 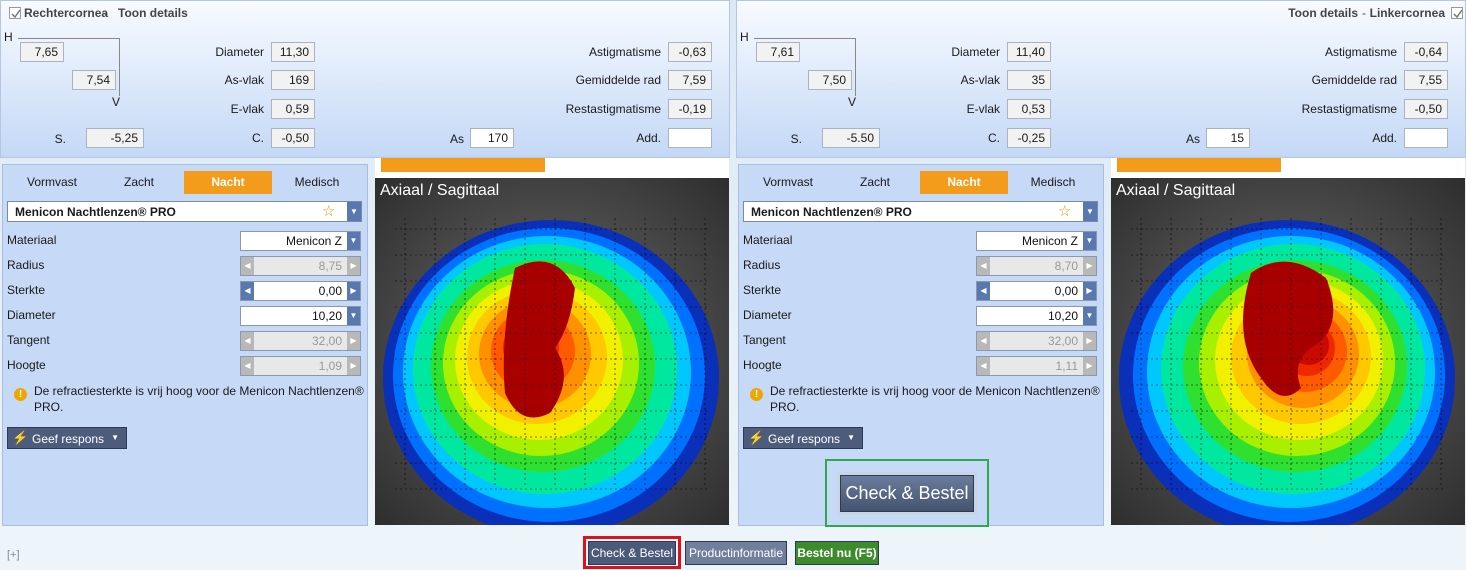 What do you see at coordinates (1029, 80) in the screenshot?
I see `field-value: 35` at bounding box center [1029, 80].